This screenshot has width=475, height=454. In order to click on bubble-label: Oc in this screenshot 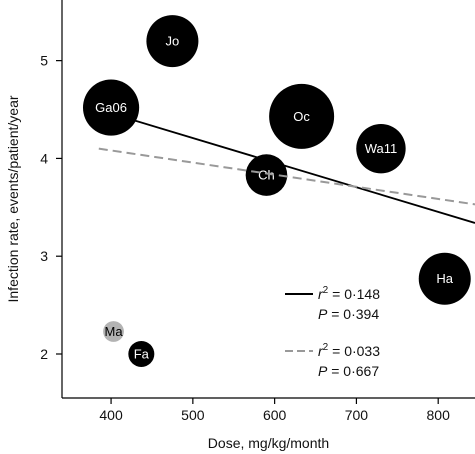, I will do `click(301, 116)`.